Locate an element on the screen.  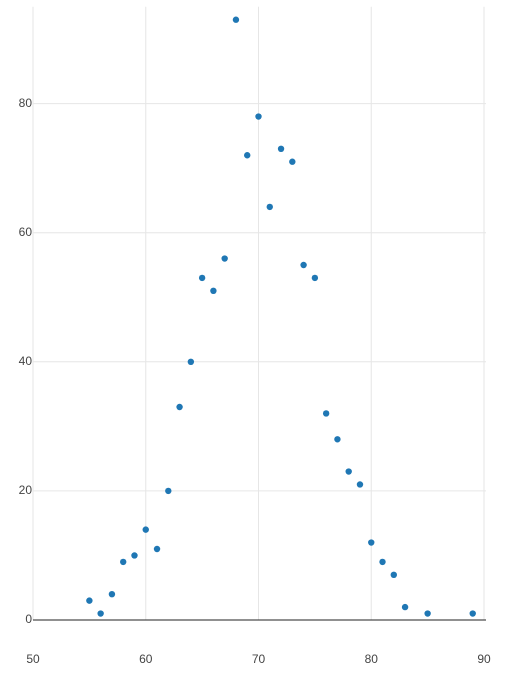
x-tick-label: 90 is located at coordinates (484, 659).